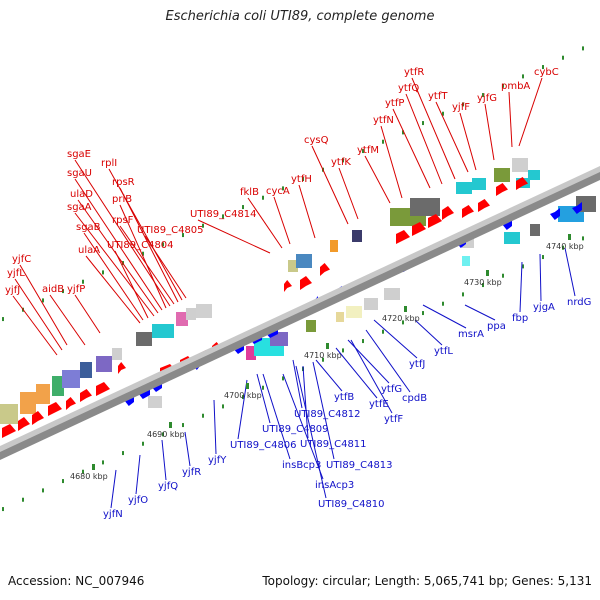 This screenshot has height=600, width=600. I want to click on page-title: Escherichia coli UTI89, complete genome, so click(300, 16).